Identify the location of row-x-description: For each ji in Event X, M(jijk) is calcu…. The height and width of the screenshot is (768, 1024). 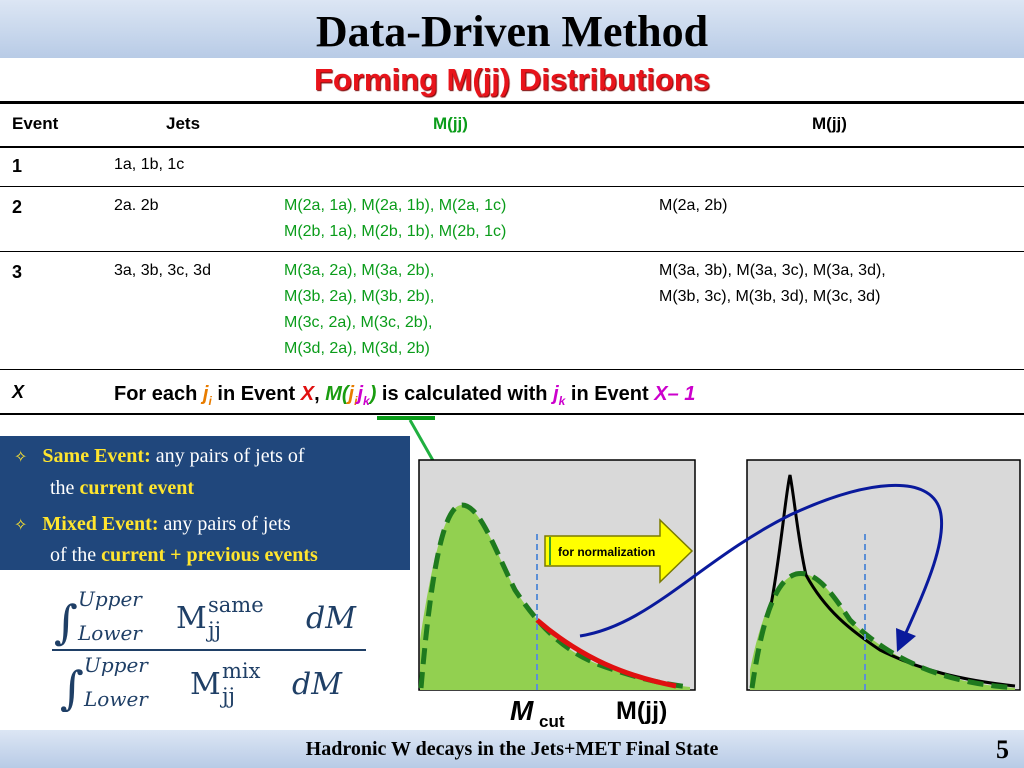
(405, 395).